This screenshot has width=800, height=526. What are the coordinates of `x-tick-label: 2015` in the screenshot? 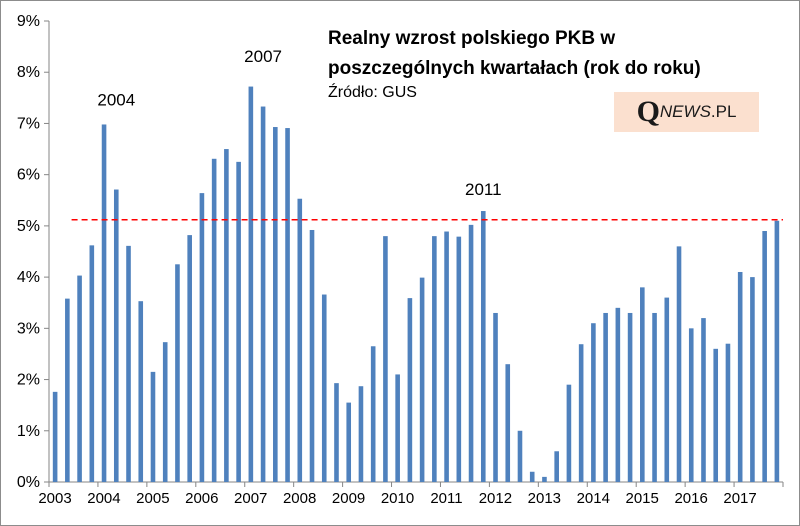 It's located at (642, 498).